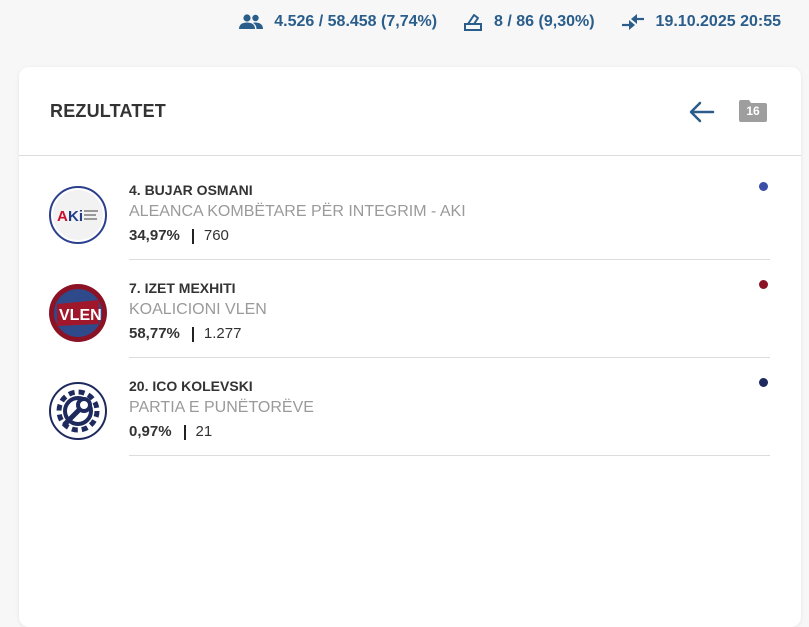 The height and width of the screenshot is (627, 809). Describe the element at coordinates (297, 211) in the screenshot. I see `party-name: ALEANCA KOMBËTARE PËR INTEGRIM - AKI` at that location.